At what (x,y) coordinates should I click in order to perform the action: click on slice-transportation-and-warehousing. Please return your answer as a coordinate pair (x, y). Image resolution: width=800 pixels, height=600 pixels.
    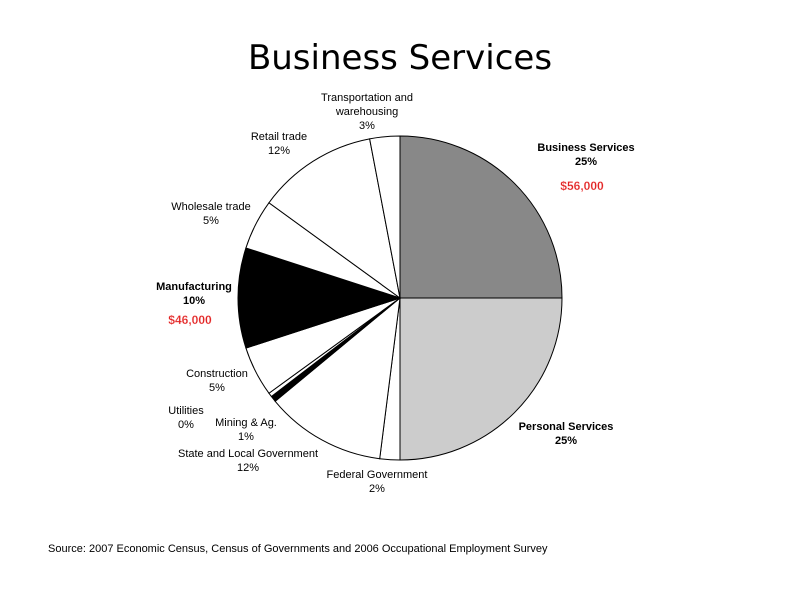
    Looking at the image, I should click on (385, 217).